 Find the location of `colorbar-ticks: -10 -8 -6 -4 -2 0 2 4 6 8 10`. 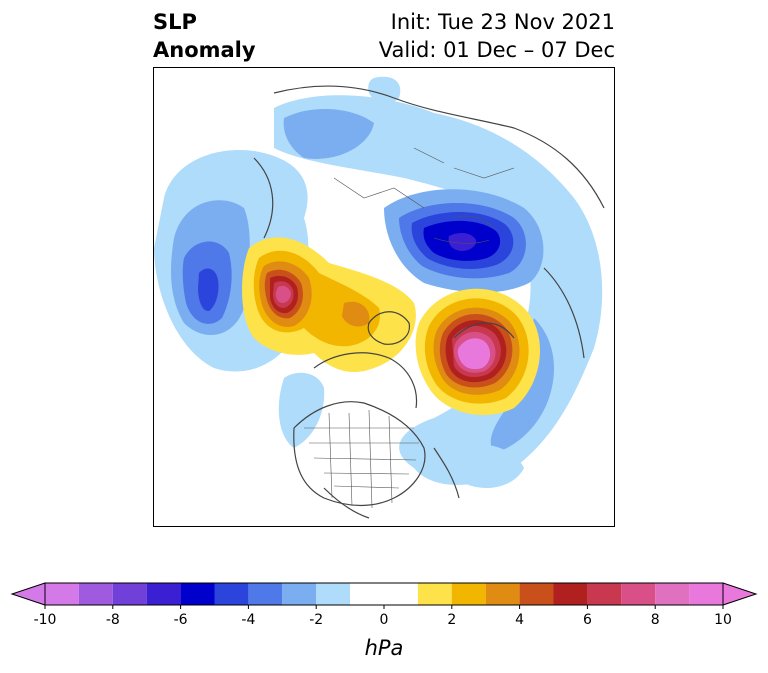

colorbar-ticks: -10 -8 -6 -4 -2 0 2 4 6 8 10 is located at coordinates (383, 614).